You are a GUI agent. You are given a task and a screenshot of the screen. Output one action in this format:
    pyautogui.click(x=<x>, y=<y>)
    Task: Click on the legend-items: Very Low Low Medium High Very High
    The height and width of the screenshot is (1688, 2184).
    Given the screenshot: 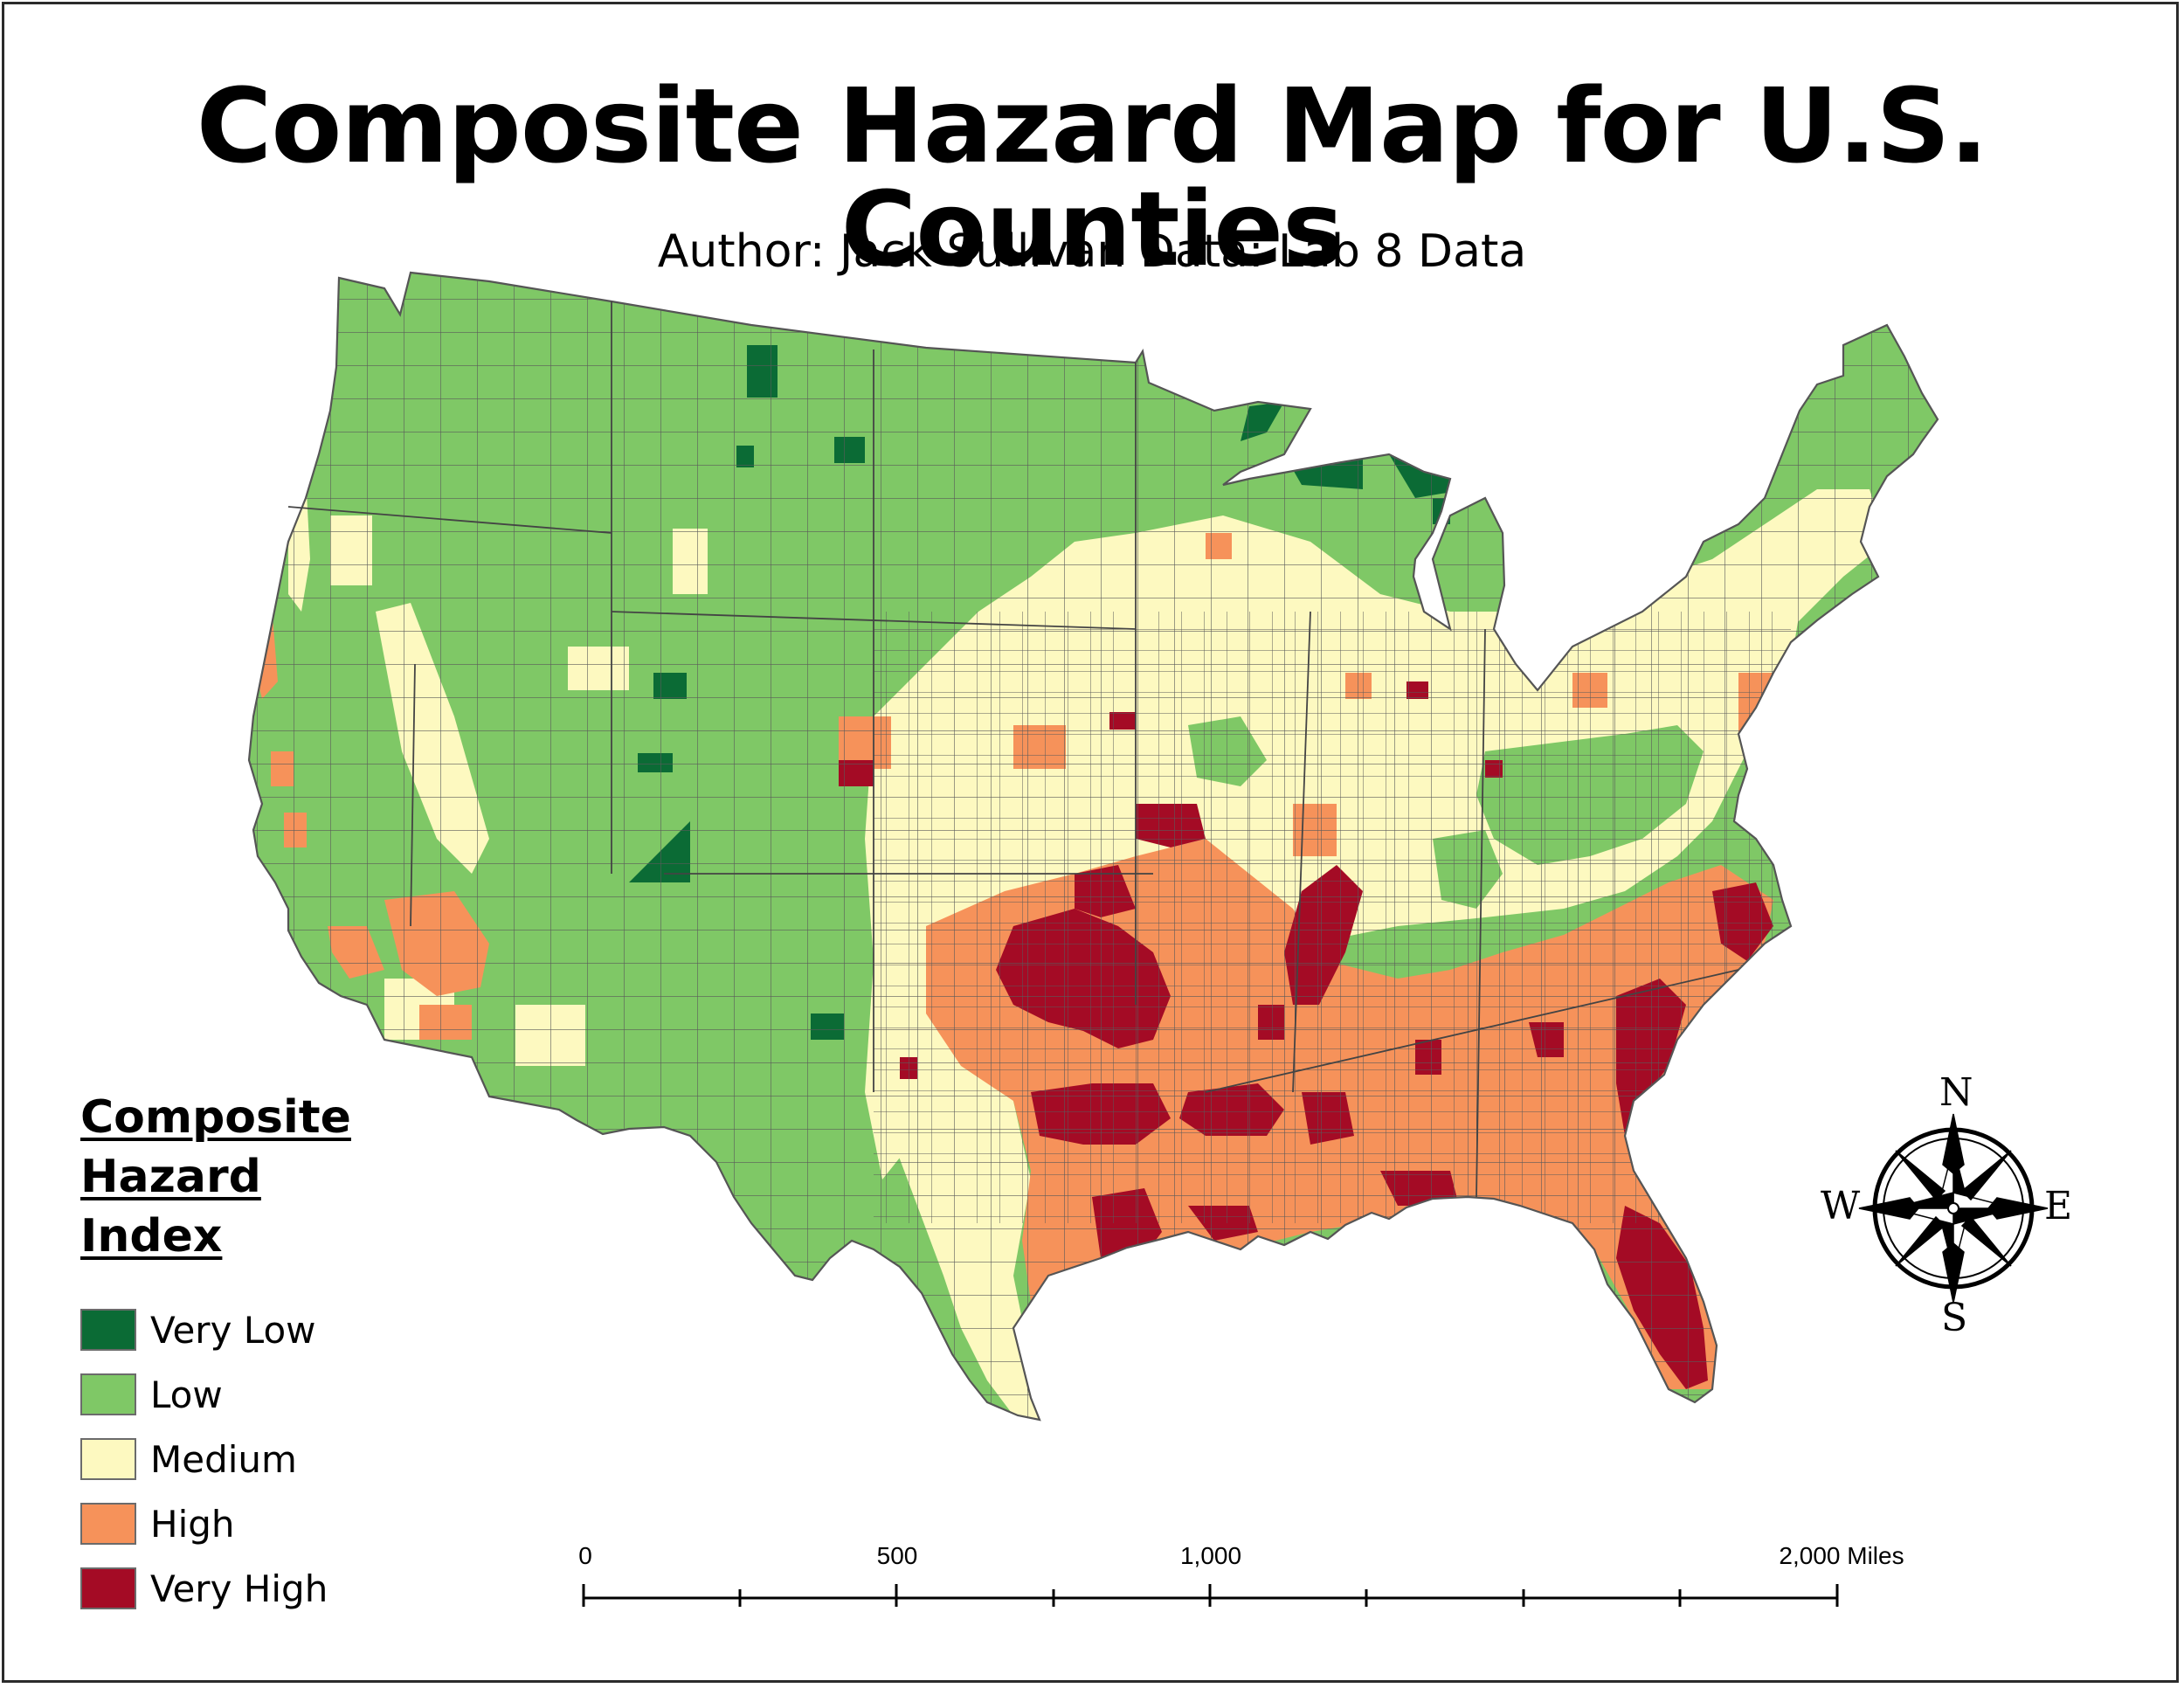 What is the action you would take?
    pyautogui.click(x=263, y=1459)
    